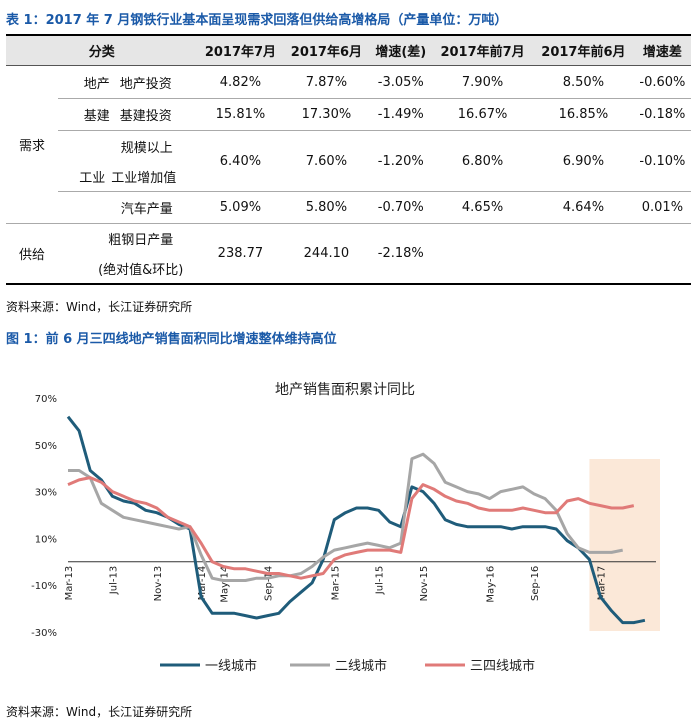  Describe the element at coordinates (424, 584) in the screenshot. I see `x-tick-label: Nov-15` at that location.